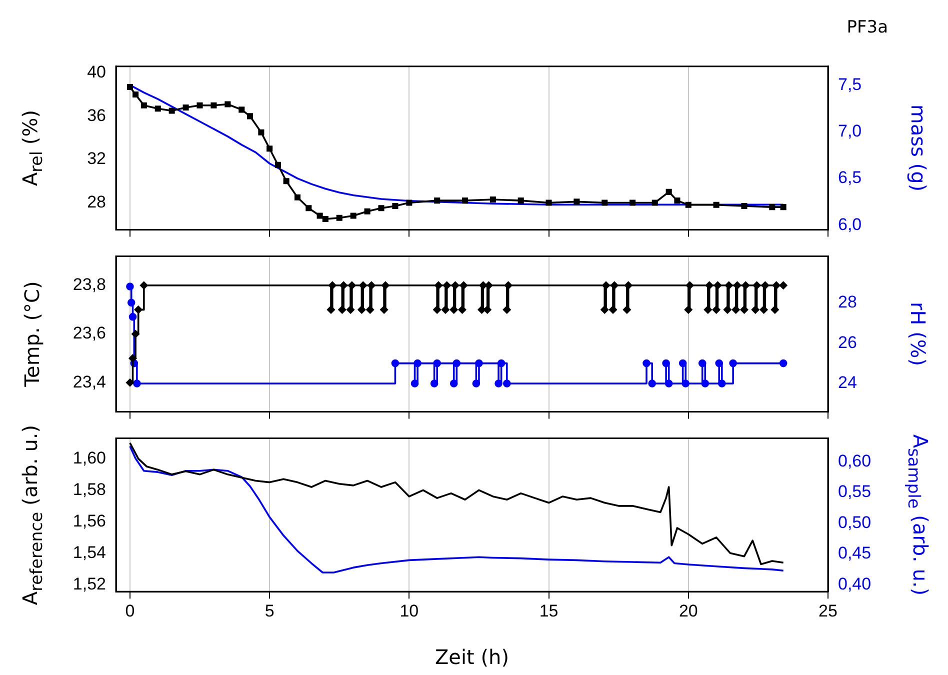 The height and width of the screenshot is (675, 948). I want to click on x-tick-label: 20, so click(688, 610).